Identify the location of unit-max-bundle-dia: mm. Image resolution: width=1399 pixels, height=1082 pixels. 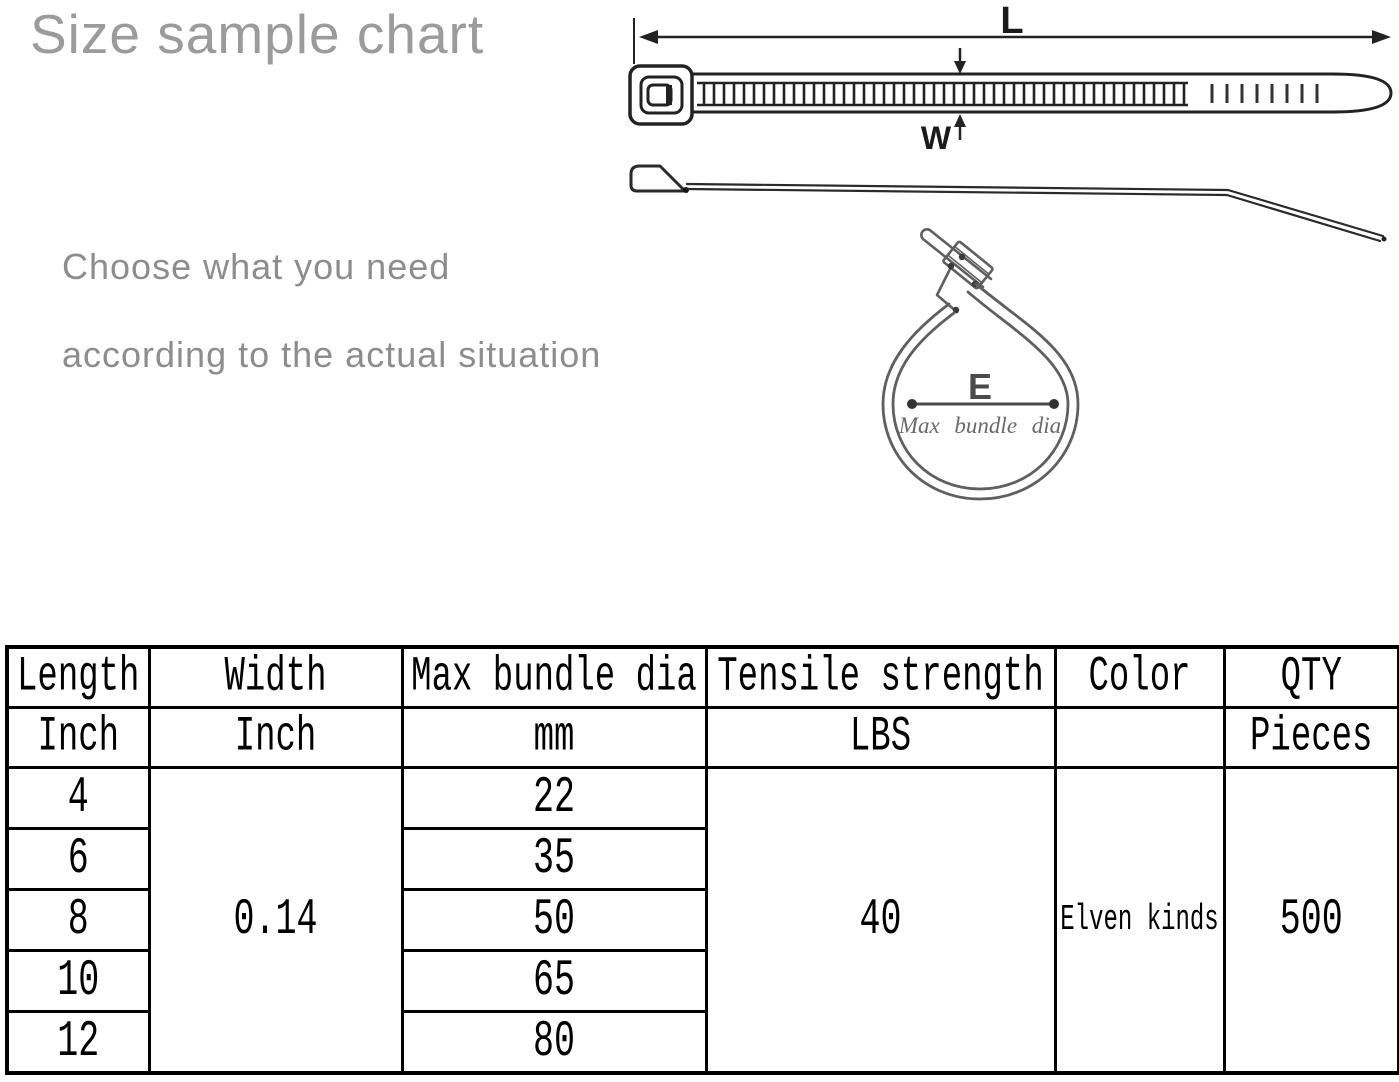
(554, 737).